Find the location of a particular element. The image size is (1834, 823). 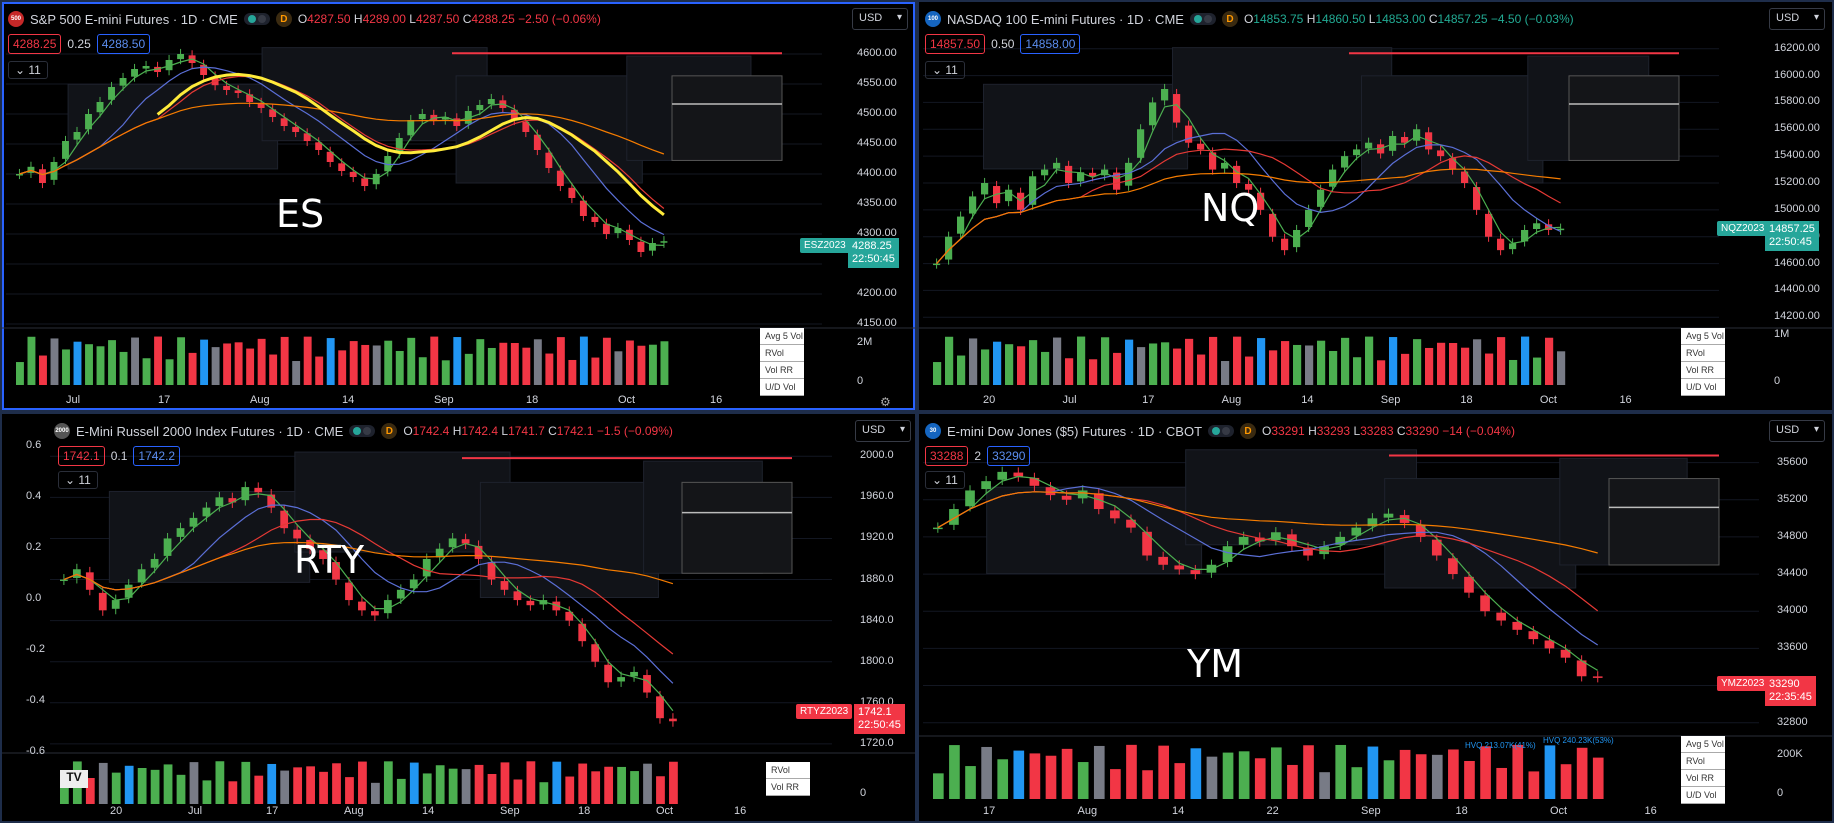

time-tick-label: 20 is located at coordinates (989, 400).